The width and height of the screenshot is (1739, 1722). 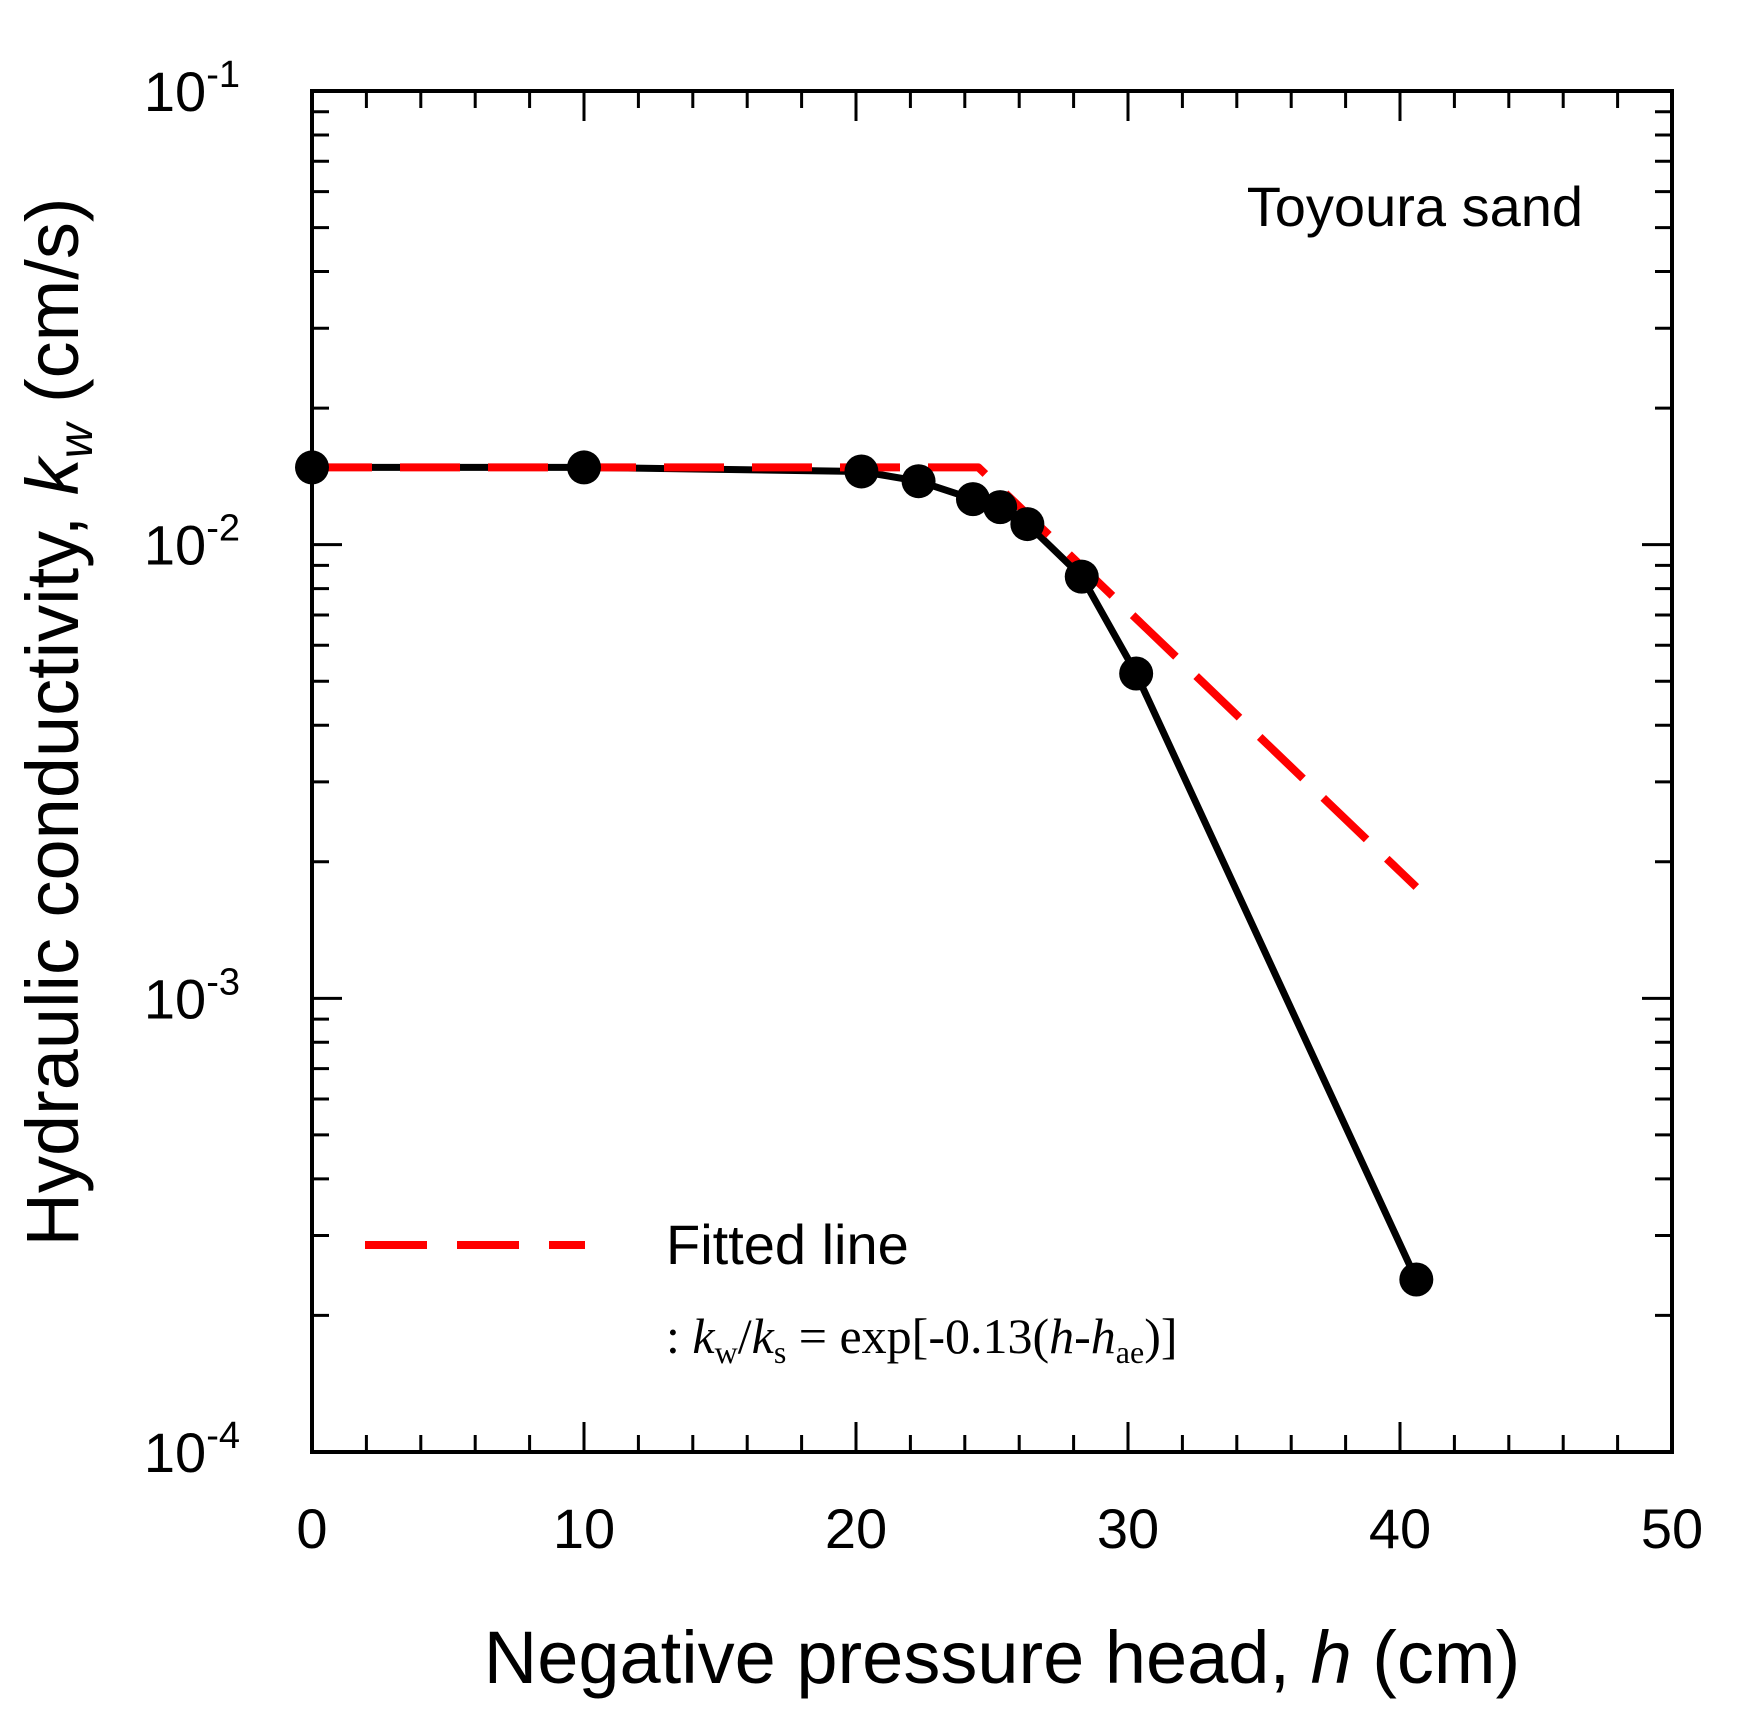 What do you see at coordinates (856, 1528) in the screenshot?
I see `x-tick-label: 20` at bounding box center [856, 1528].